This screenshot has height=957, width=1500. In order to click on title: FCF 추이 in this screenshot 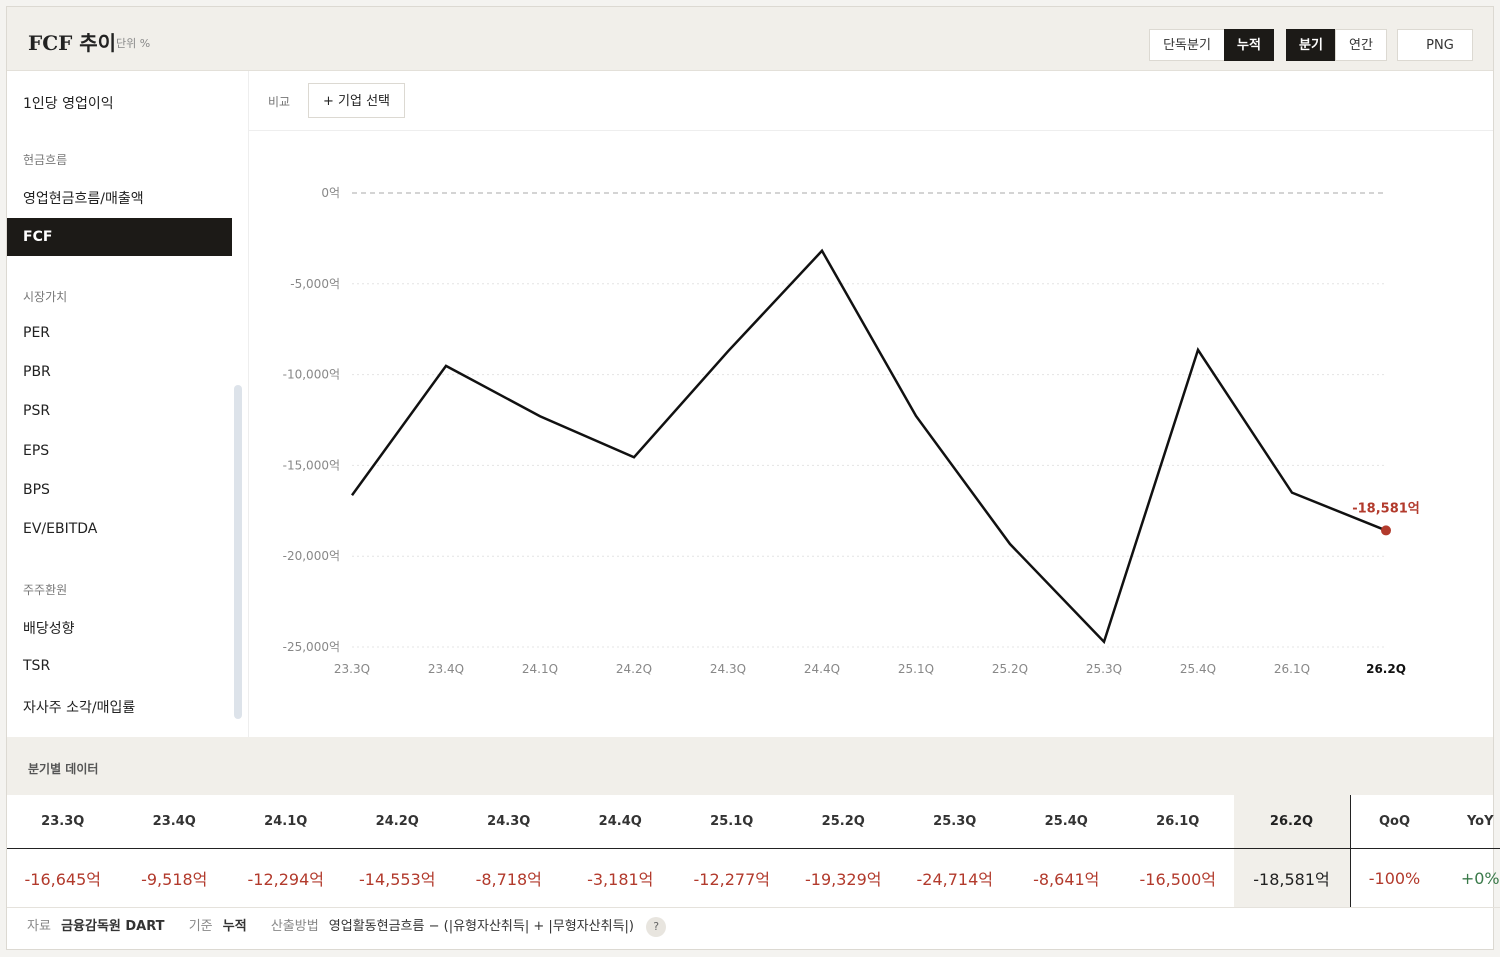, I will do `click(72, 43)`.